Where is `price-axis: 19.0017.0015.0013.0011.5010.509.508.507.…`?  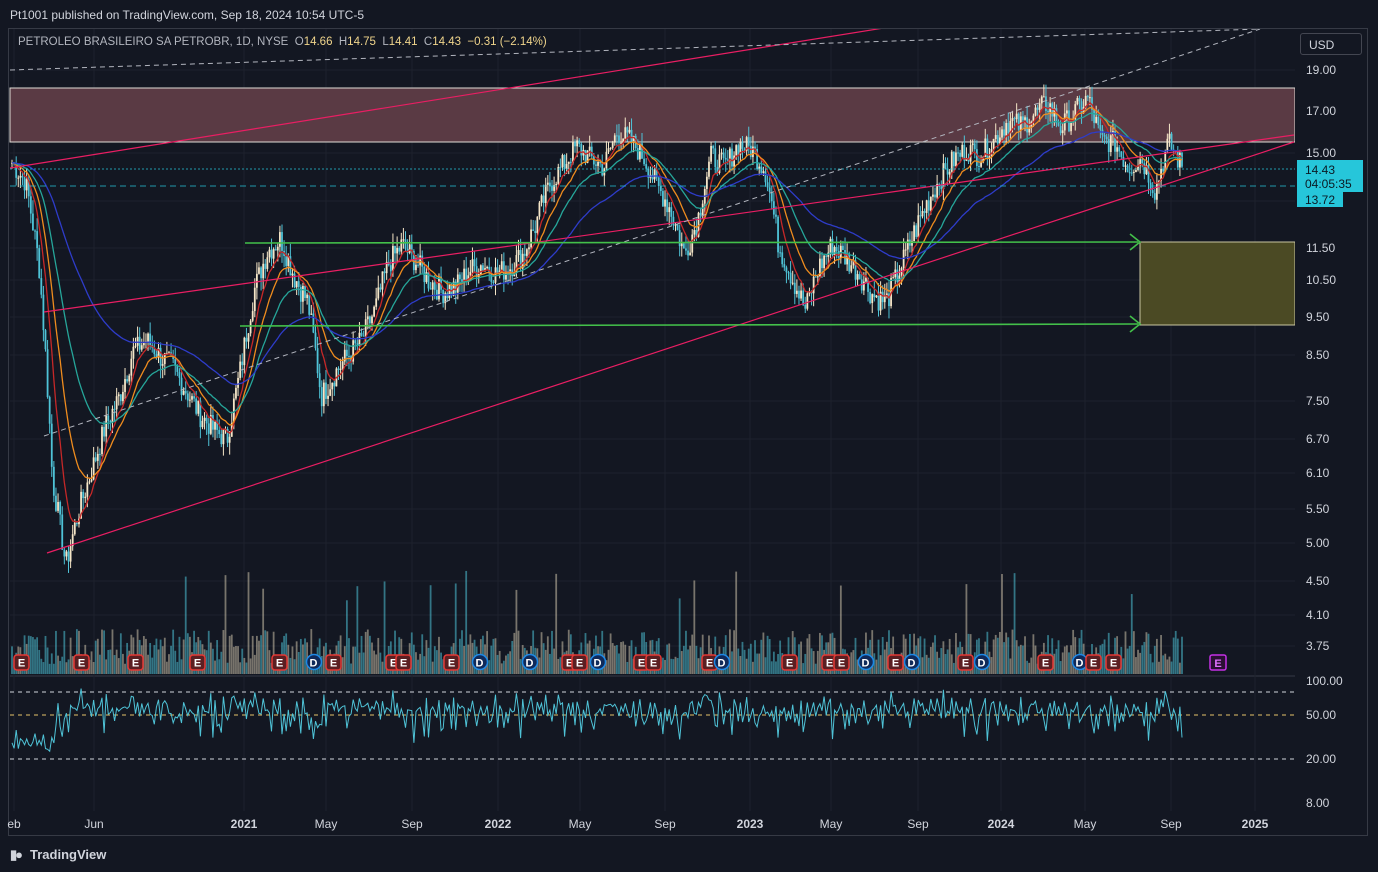 price-axis: 19.0017.0015.0013.0011.5010.509.508.507.… is located at coordinates (1321, 358).